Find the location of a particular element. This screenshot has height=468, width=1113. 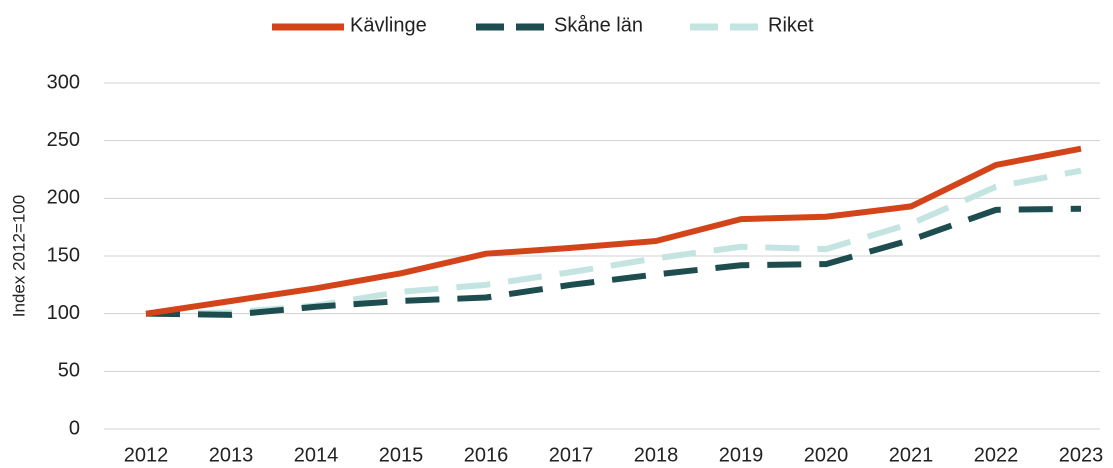

x-tick-label: 2023 is located at coordinates (1081, 455).